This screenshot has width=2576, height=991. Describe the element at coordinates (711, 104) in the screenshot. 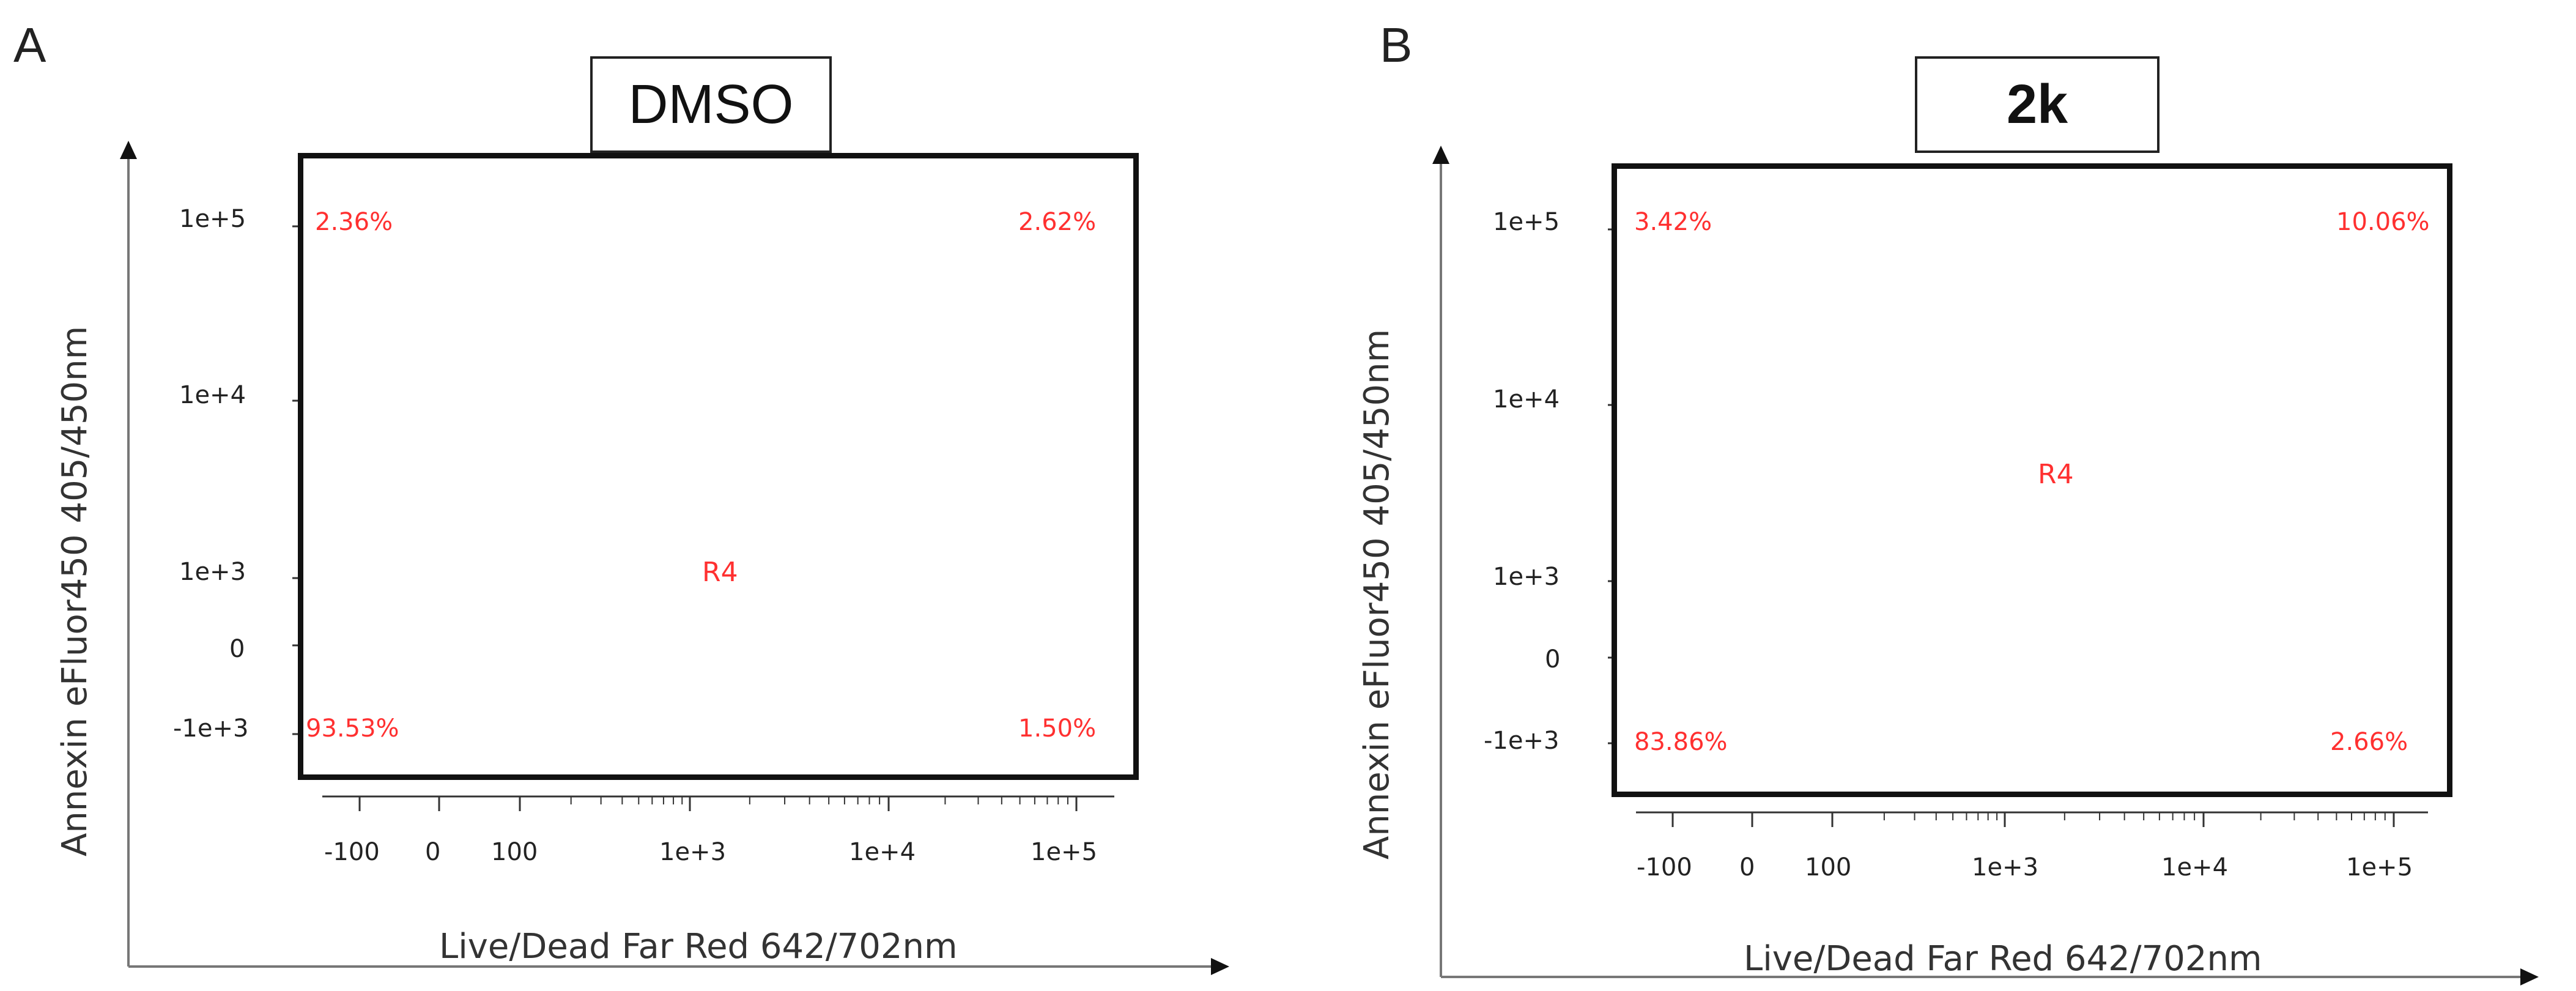

I see `treatment-label: DMSO` at that location.